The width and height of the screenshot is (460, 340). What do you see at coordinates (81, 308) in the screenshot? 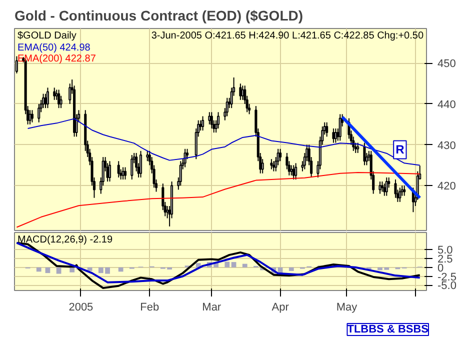
I see `x-tick-label: 2005` at bounding box center [81, 308].